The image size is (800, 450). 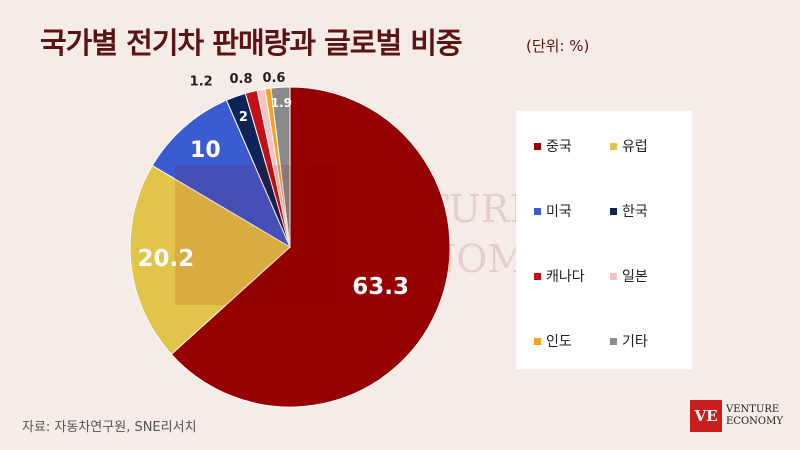 I want to click on legend-swatch-other, so click(x=613, y=341).